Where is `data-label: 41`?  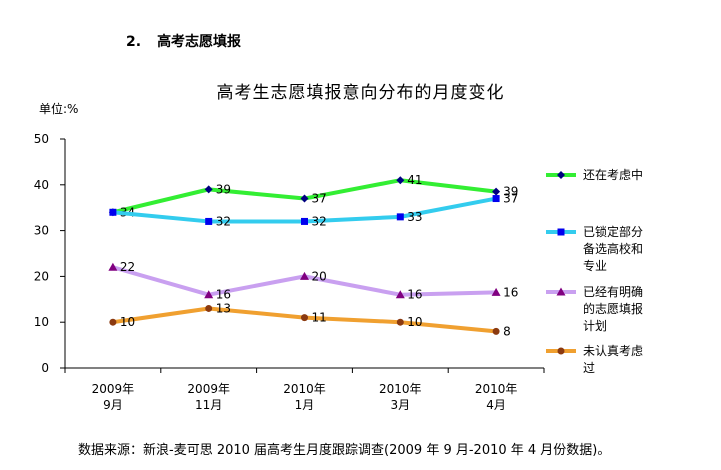 data-label: 41 is located at coordinates (414, 180).